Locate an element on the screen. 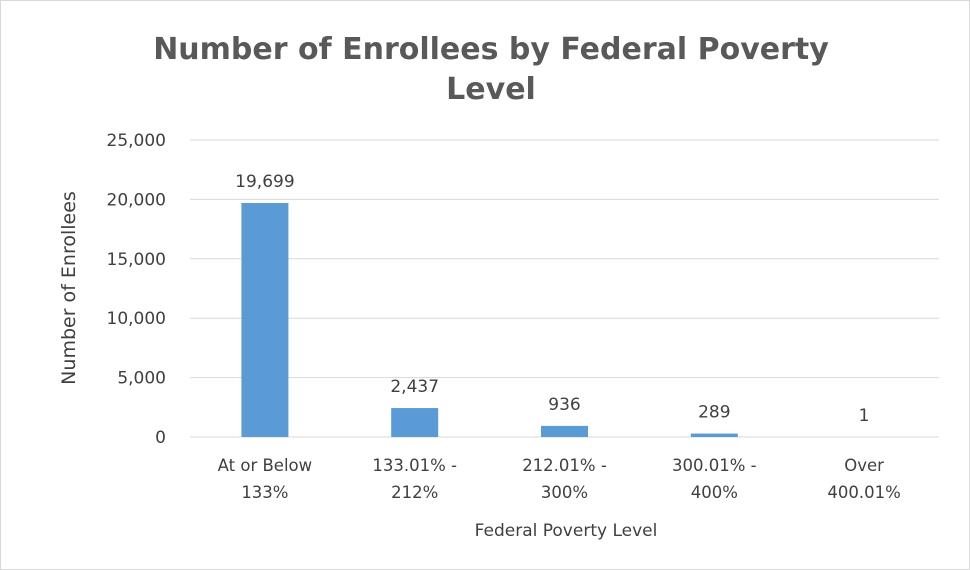 Image resolution: width=970 pixels, height=570 pixels. y-tick-label: 0 is located at coordinates (160, 438).